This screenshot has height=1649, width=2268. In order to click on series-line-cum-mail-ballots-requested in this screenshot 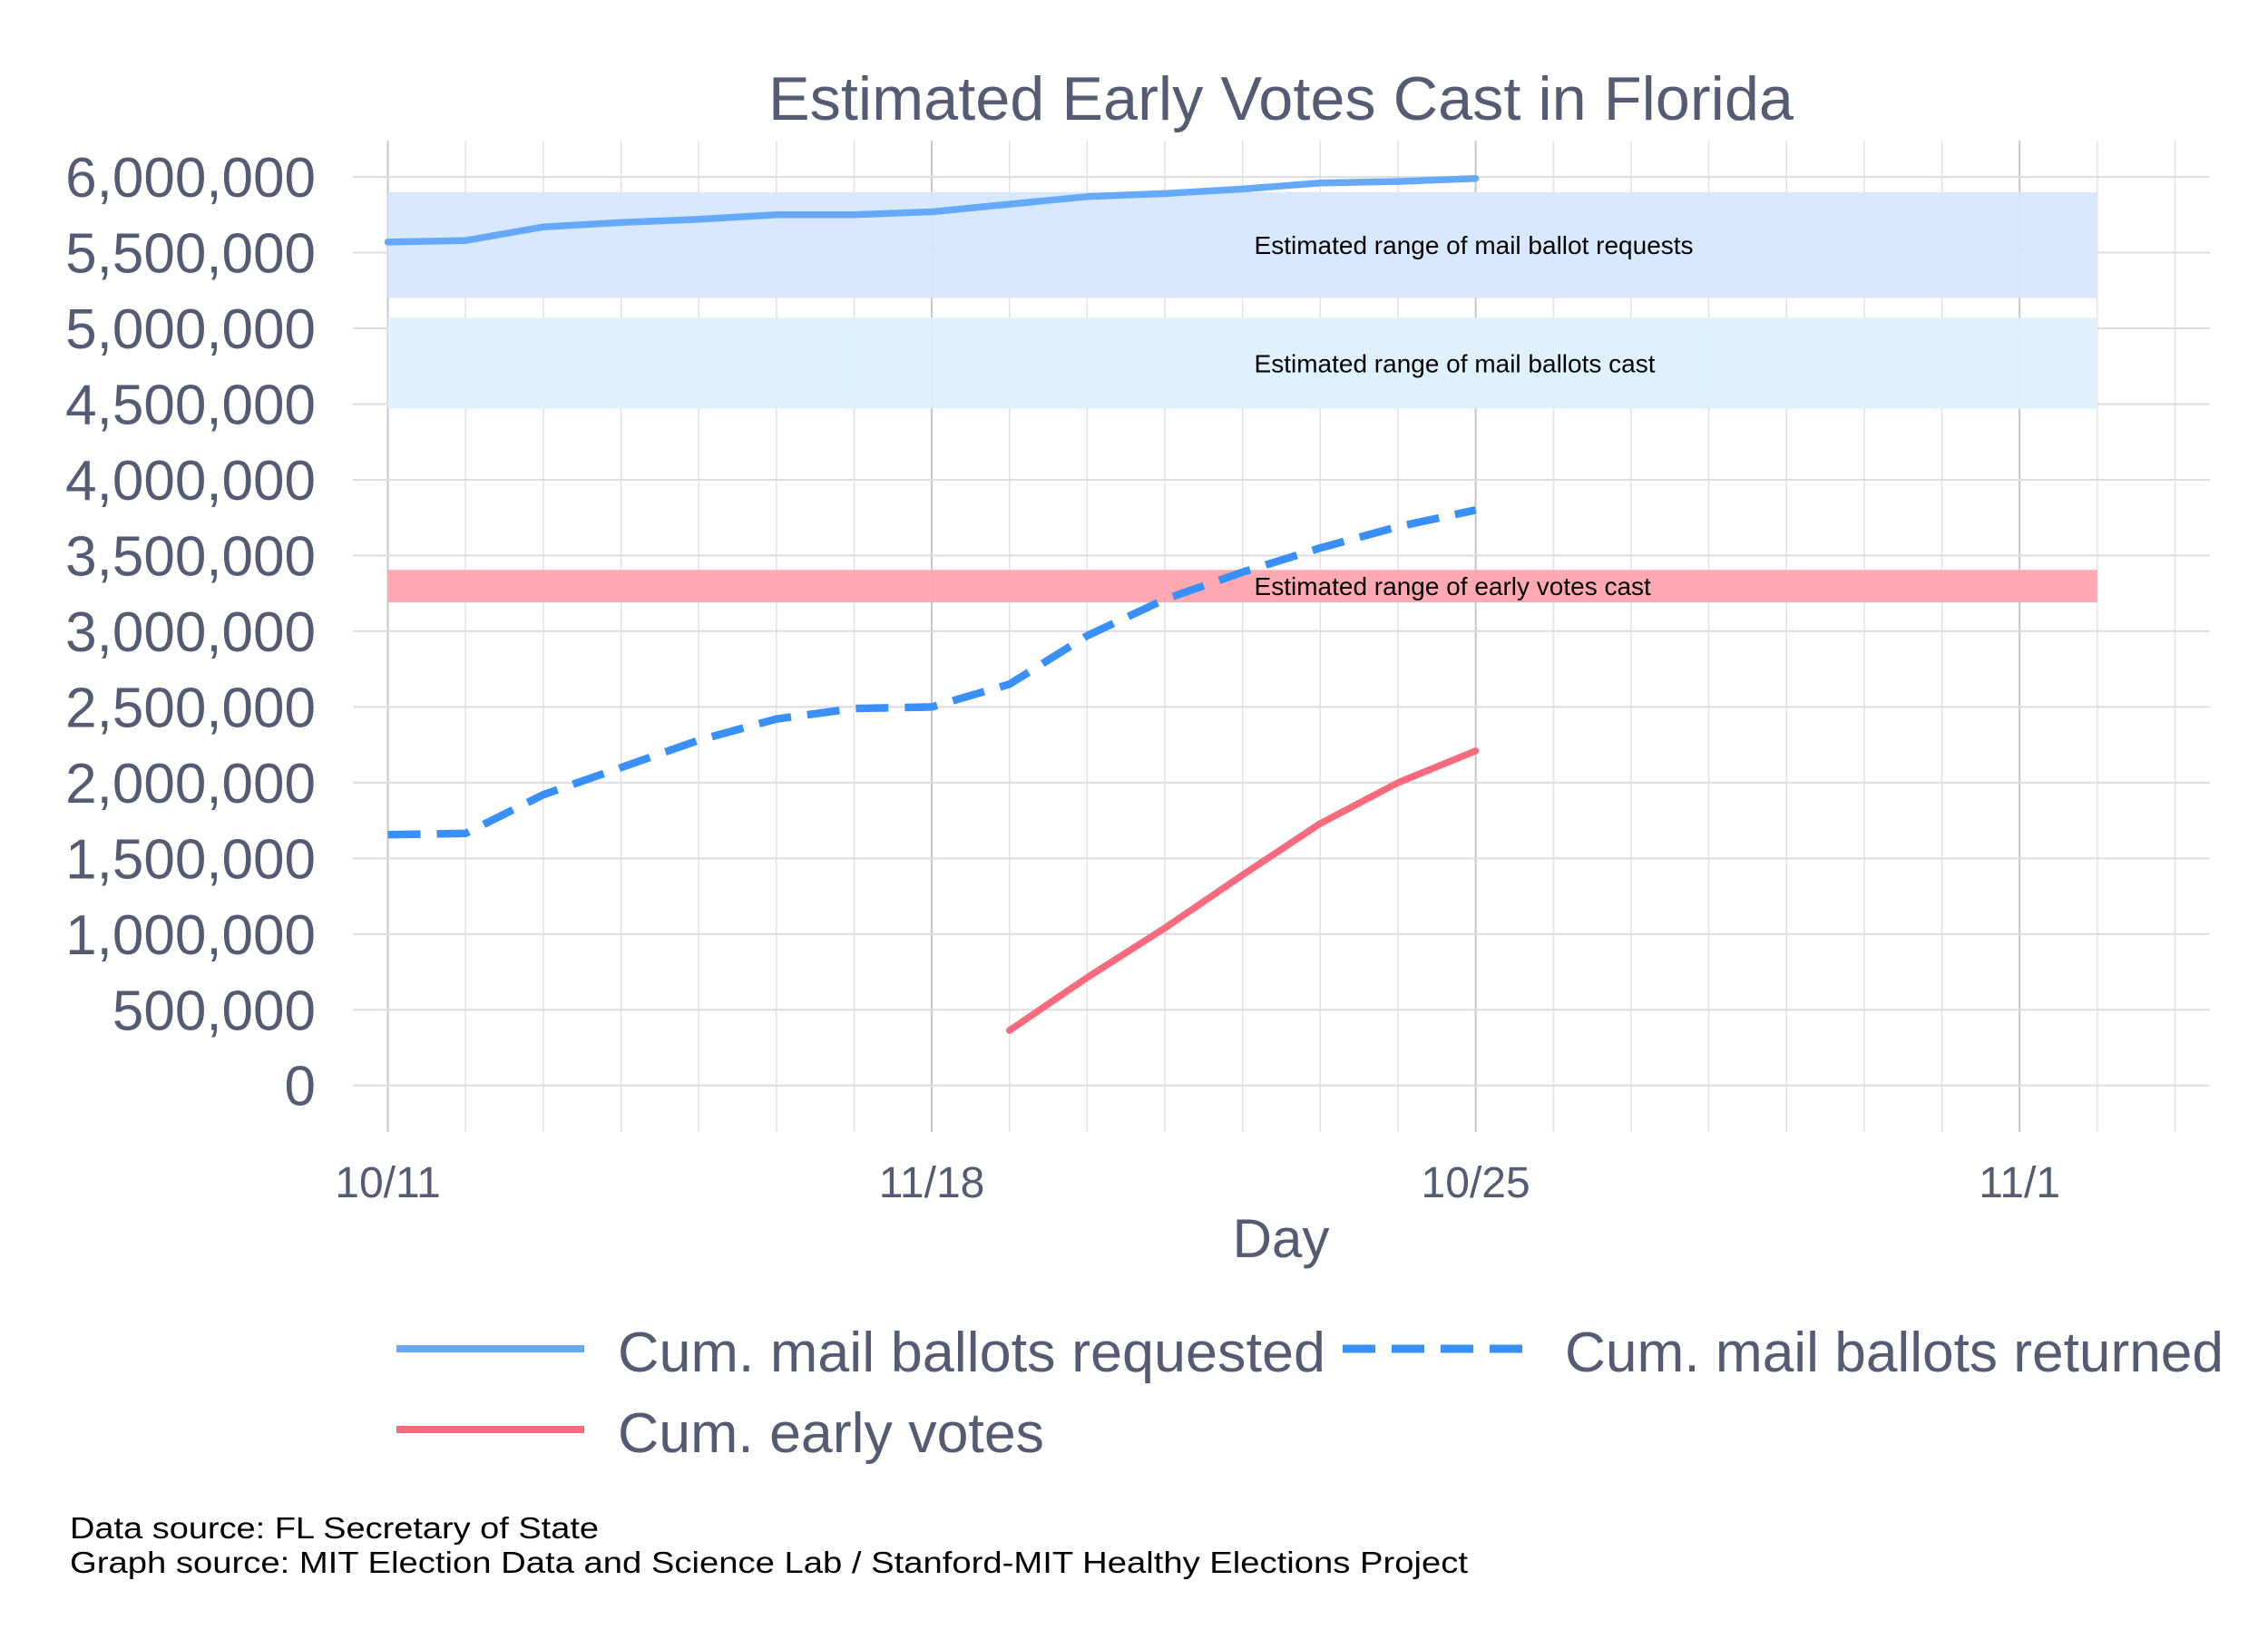, I will do `click(932, 210)`.